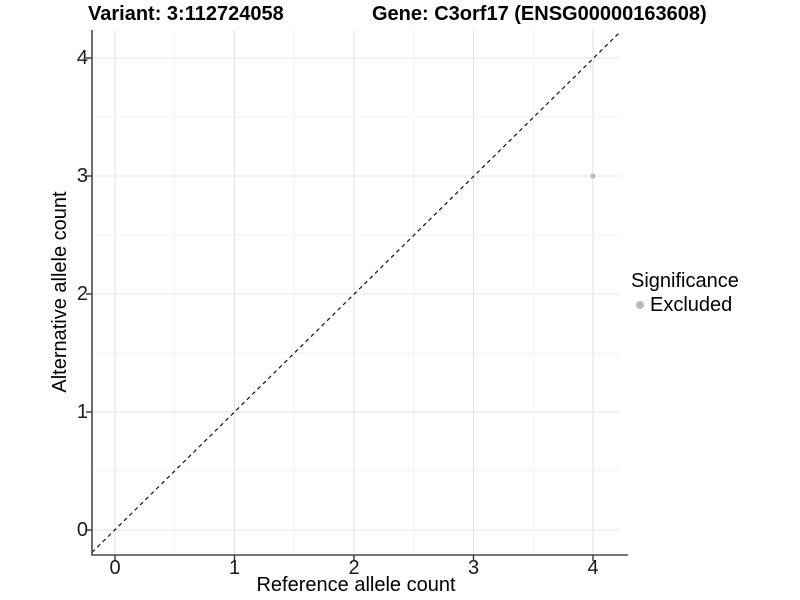  Describe the element at coordinates (593, 568) in the screenshot. I see `x-tick-label-4: 4` at that location.